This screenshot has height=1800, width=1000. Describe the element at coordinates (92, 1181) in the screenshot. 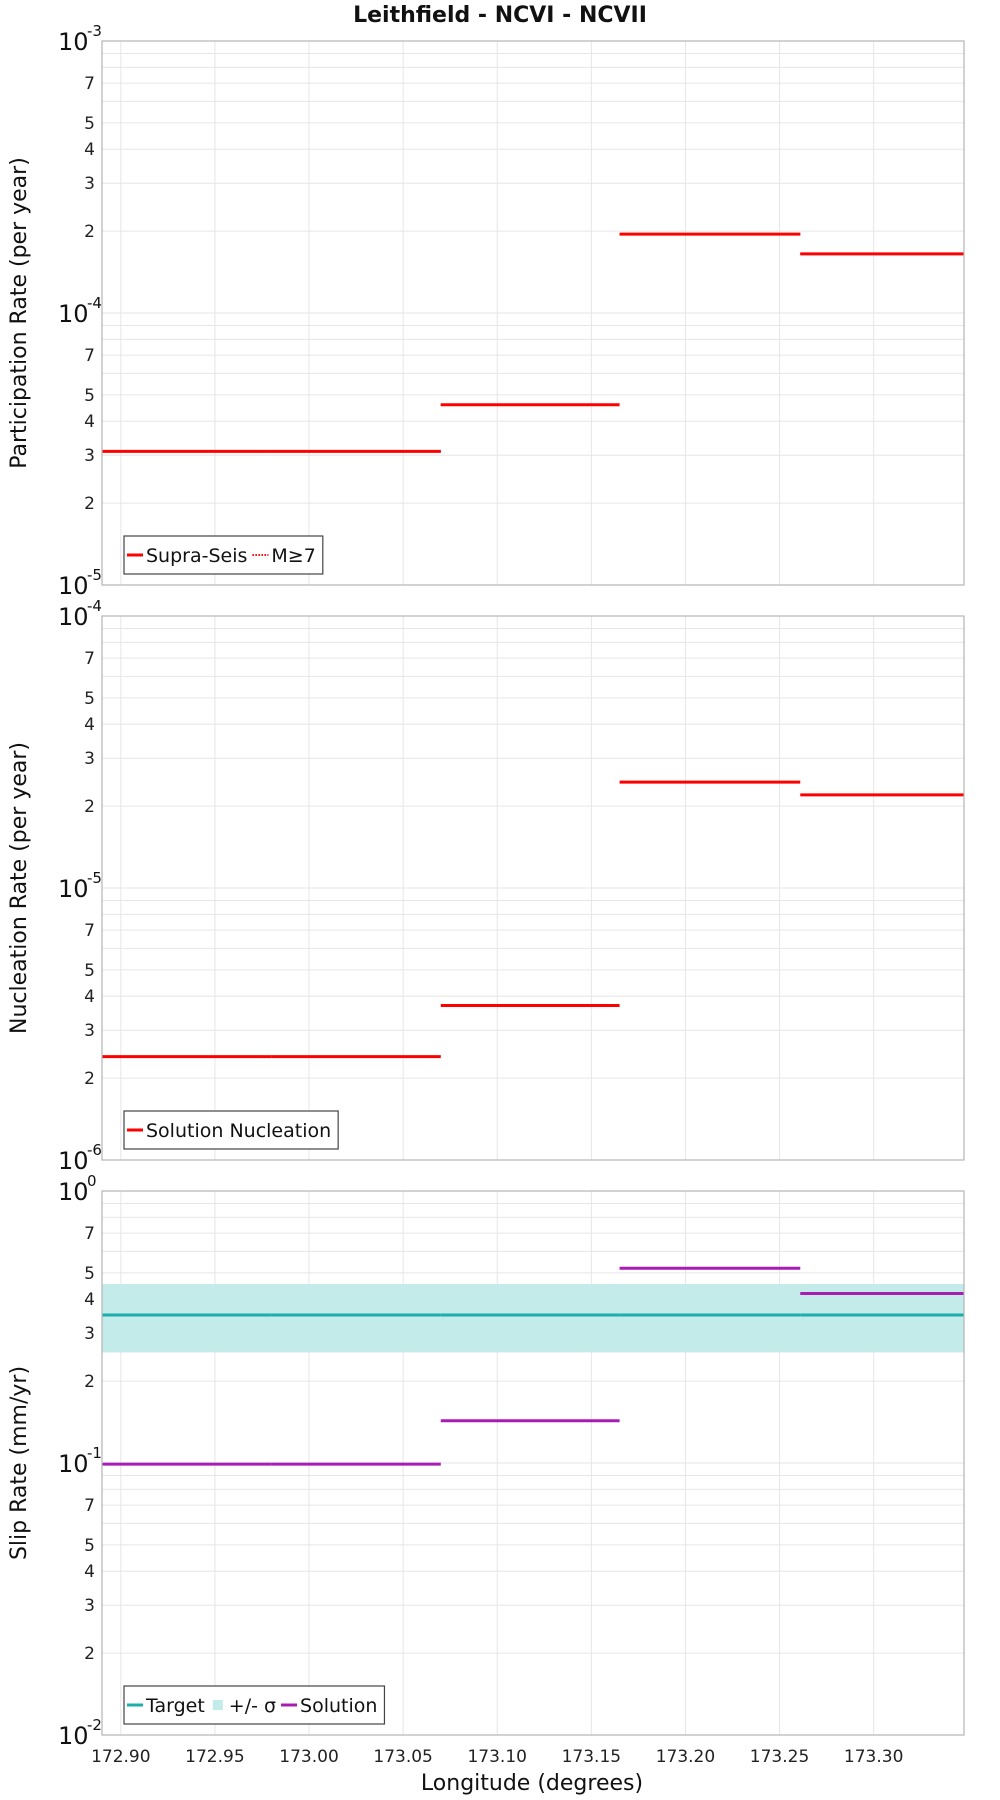

I see `y-tick-exponent-label: 0` at that location.